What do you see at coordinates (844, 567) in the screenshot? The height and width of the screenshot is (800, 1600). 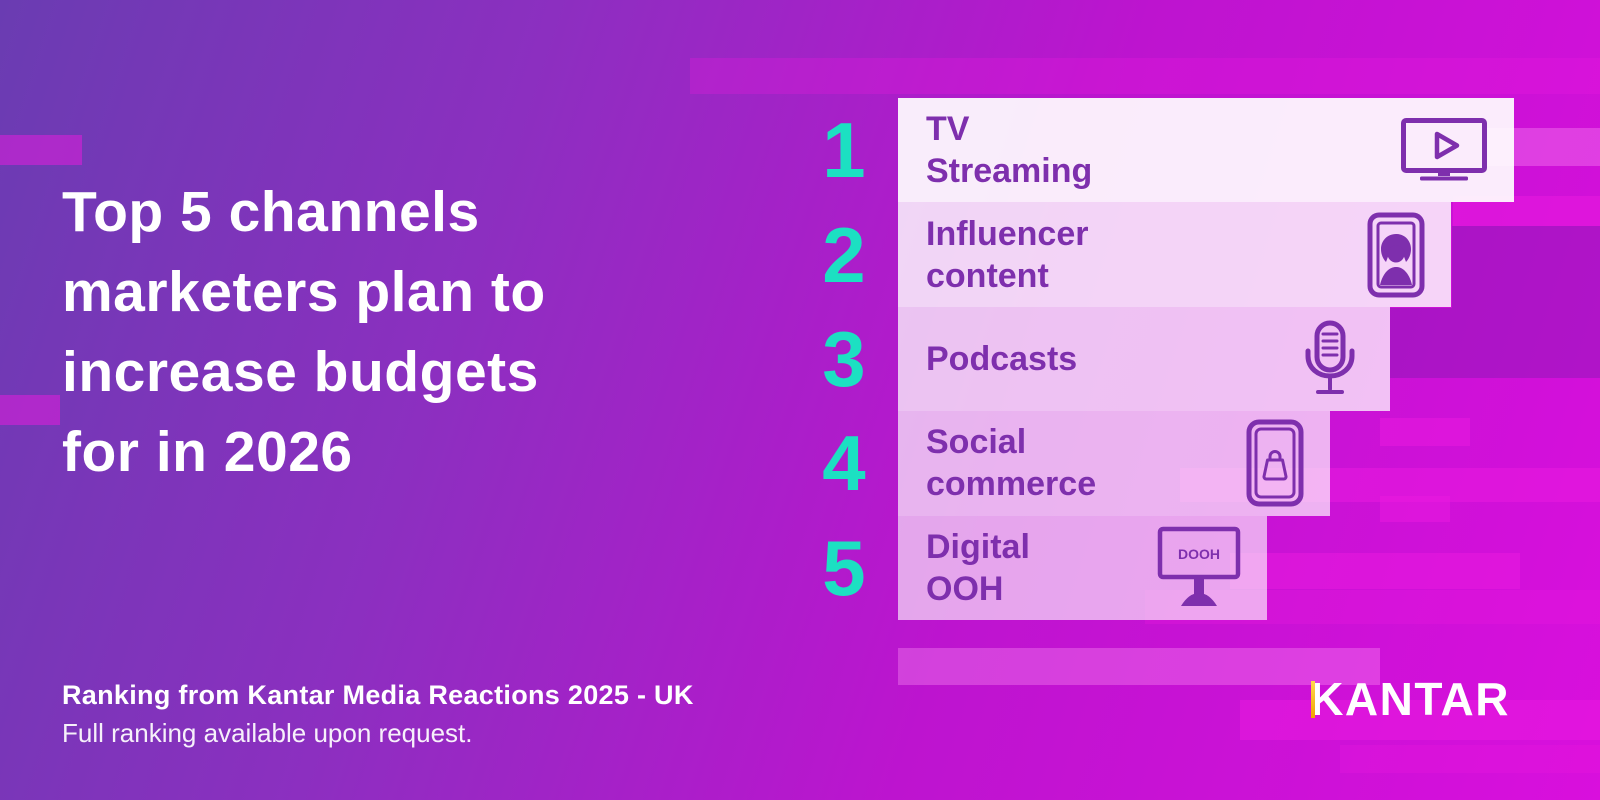 I see `rank-number: 5` at bounding box center [844, 567].